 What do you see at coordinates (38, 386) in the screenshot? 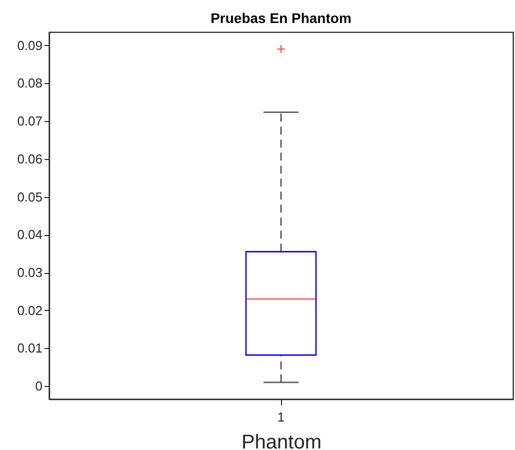
I see `y-tick-label: 0` at bounding box center [38, 386].